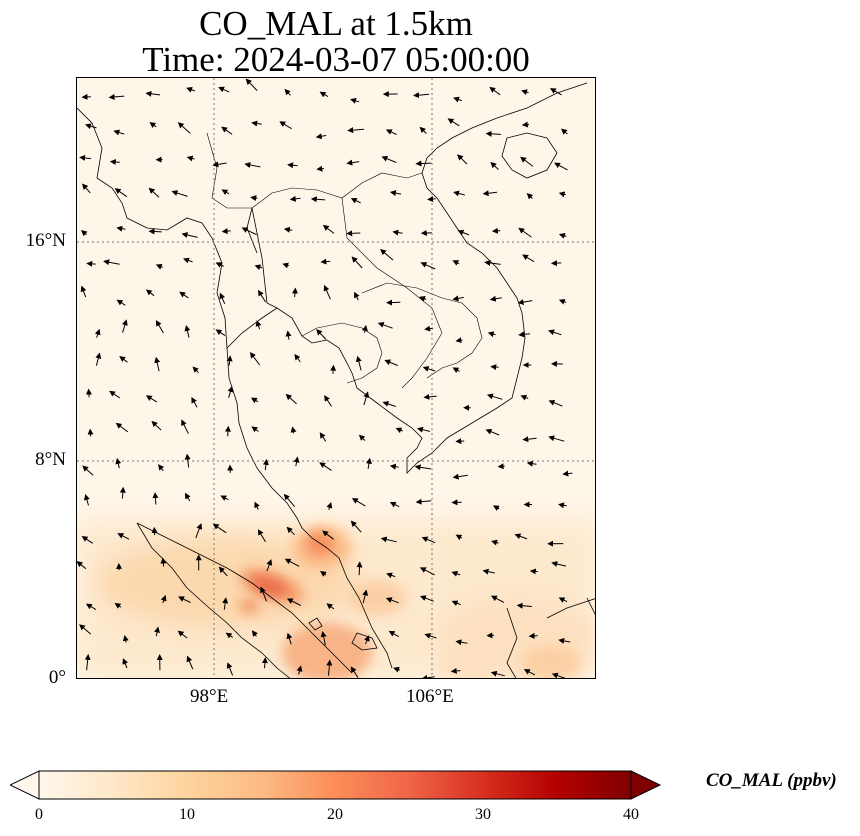 This screenshot has height=836, width=860. I want to click on map-title-line1: CO_MAL at 1.5km, so click(336, 23).